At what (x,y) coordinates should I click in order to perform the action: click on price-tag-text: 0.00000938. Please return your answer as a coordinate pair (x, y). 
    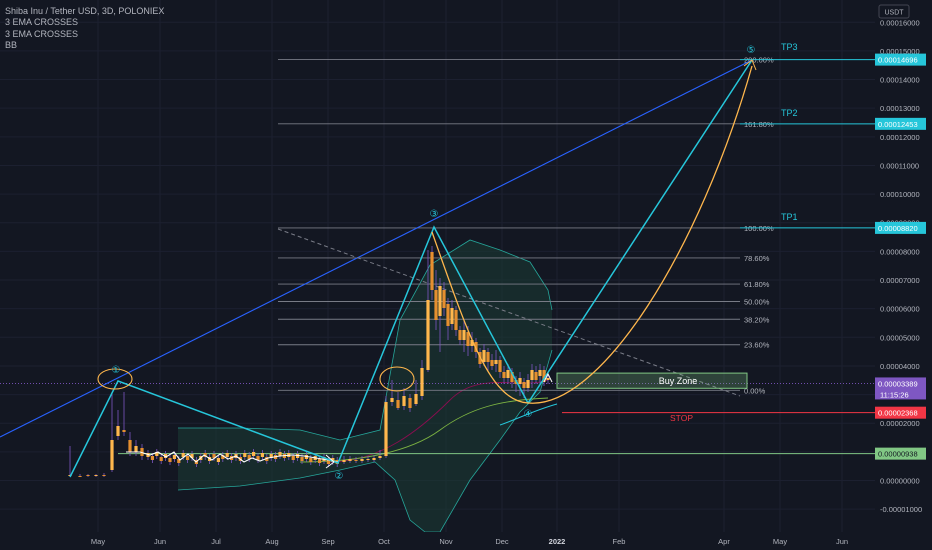
    Looking at the image, I should click on (898, 454).